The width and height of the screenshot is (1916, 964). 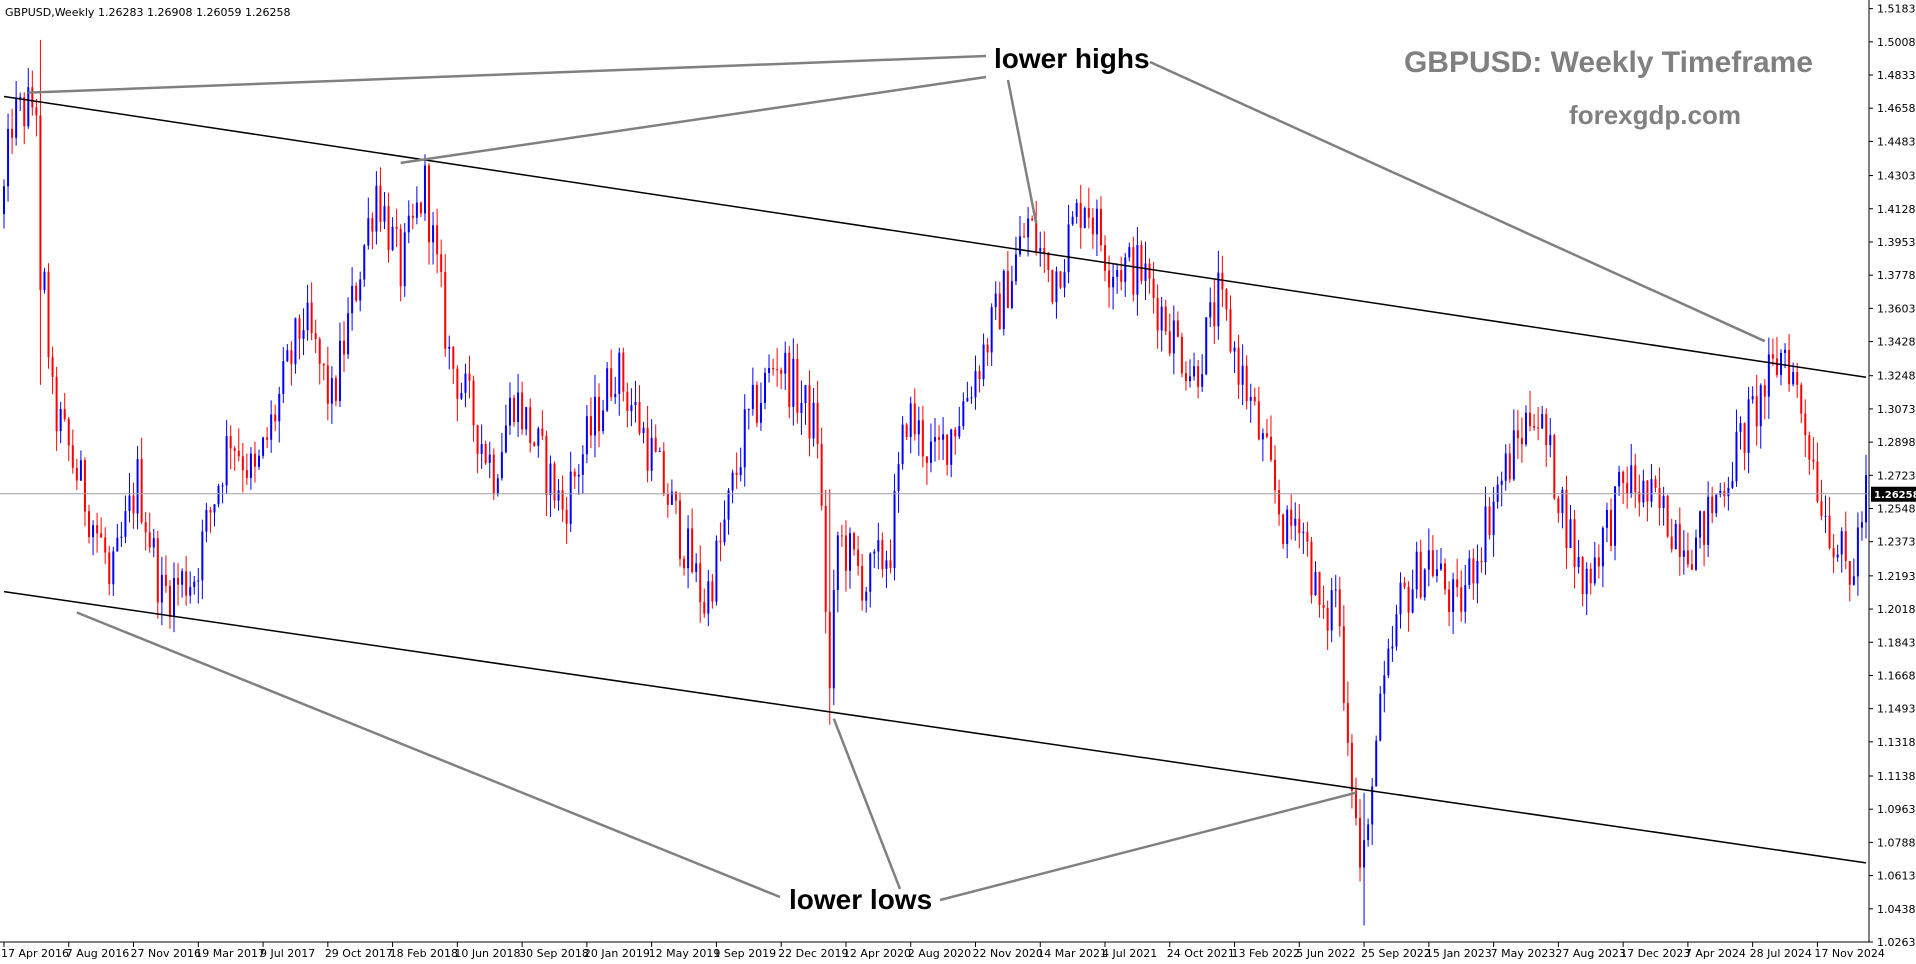 I want to click on time-tick-label: 5 Jun 2022, so click(x=1325, y=953).